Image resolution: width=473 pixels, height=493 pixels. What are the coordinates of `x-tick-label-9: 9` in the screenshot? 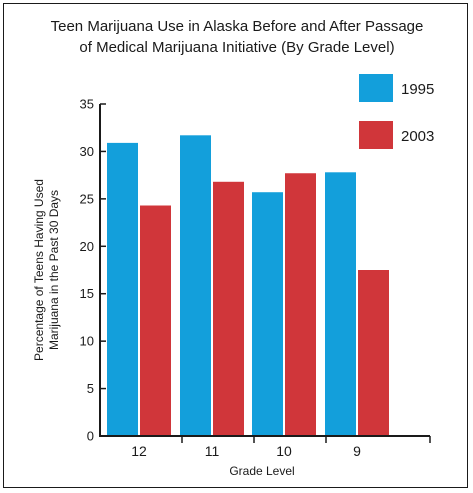 It's located at (357, 451).